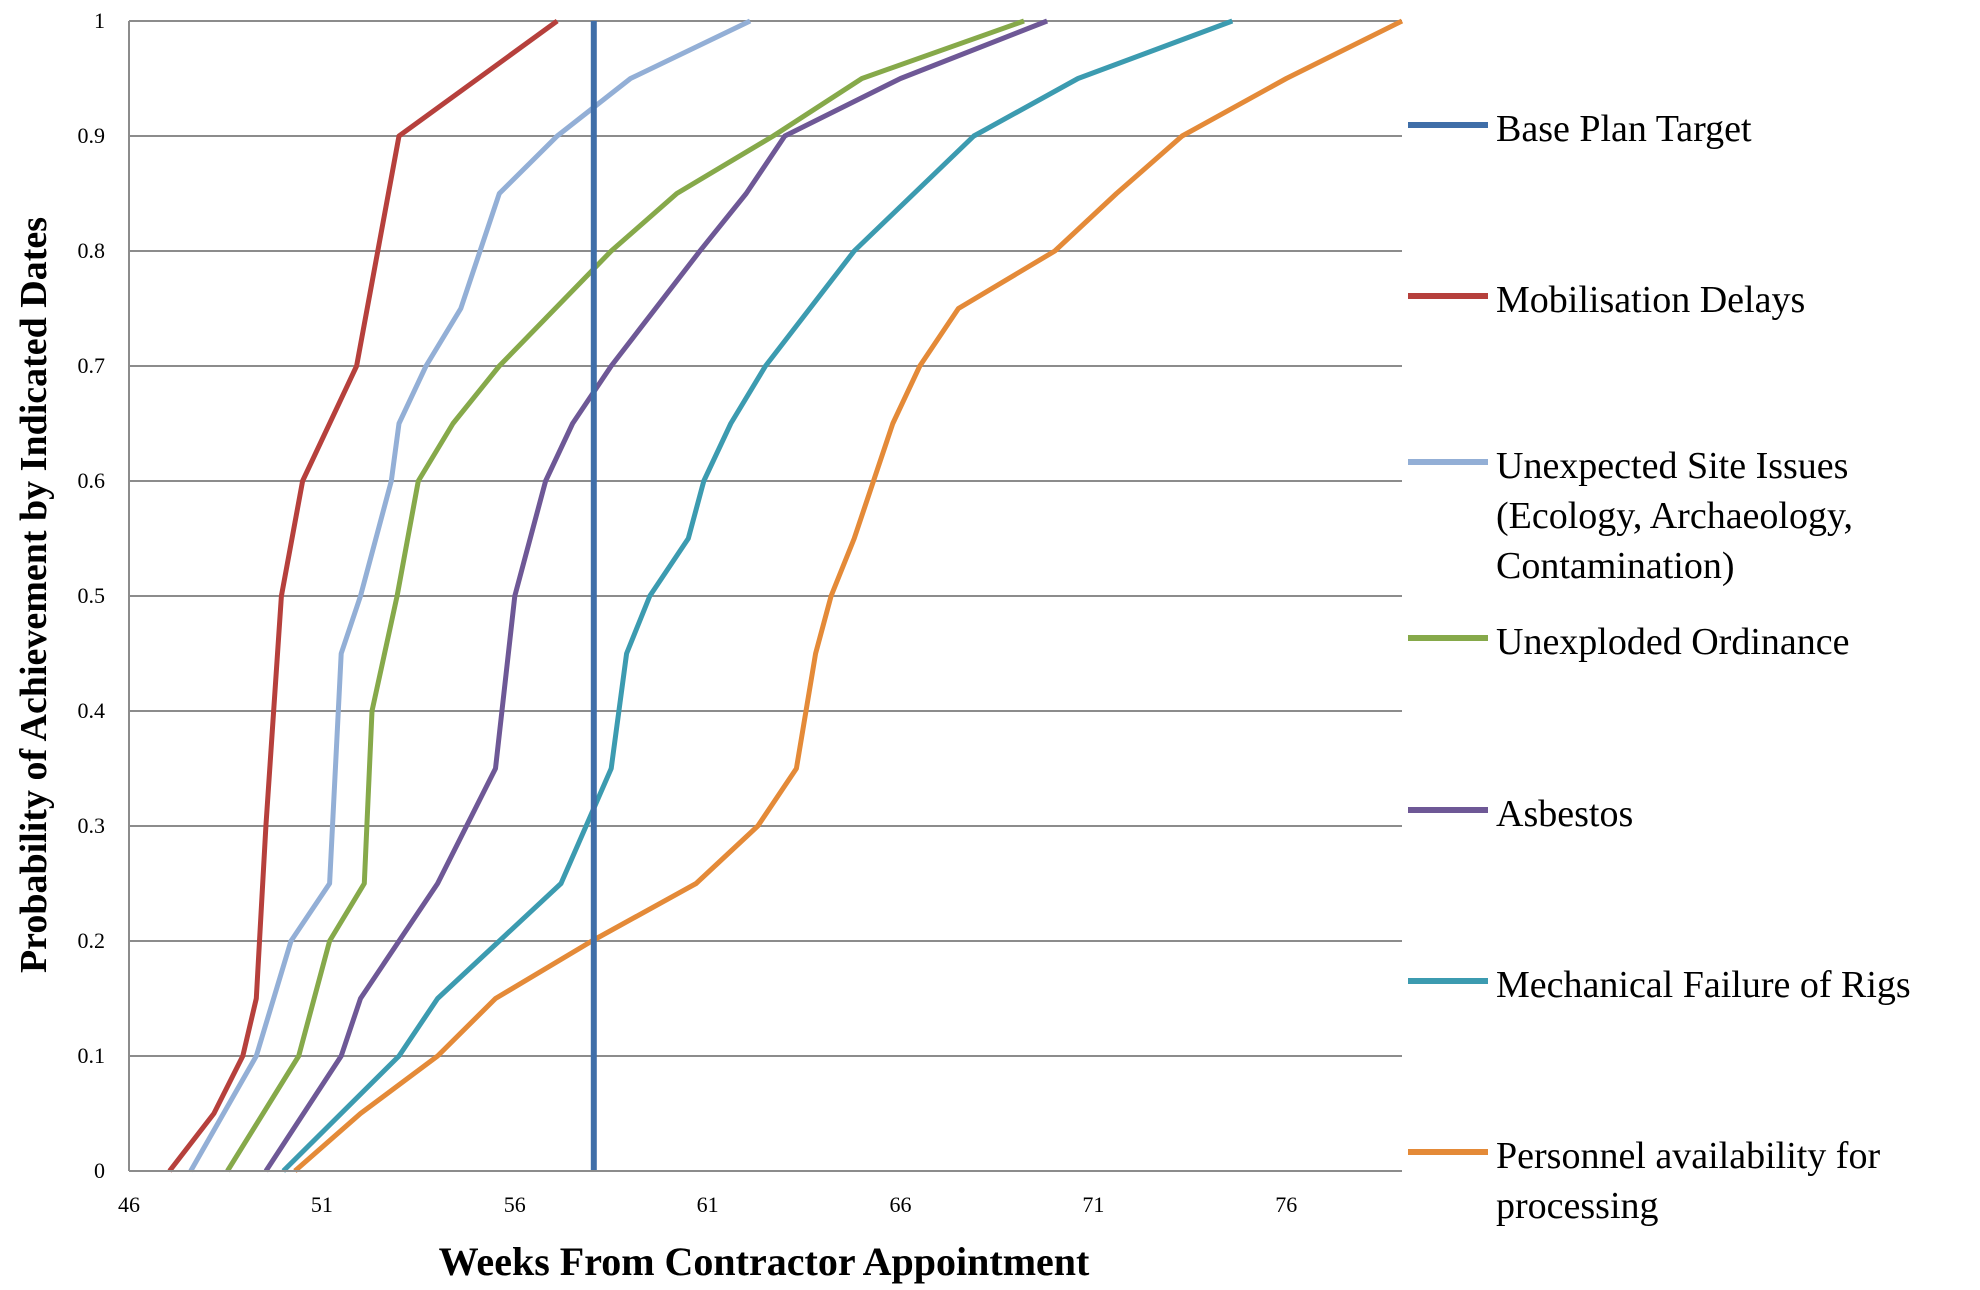 This screenshot has height=1290, width=1980. I want to click on legend-item: Asbestos, so click(1692, 814).